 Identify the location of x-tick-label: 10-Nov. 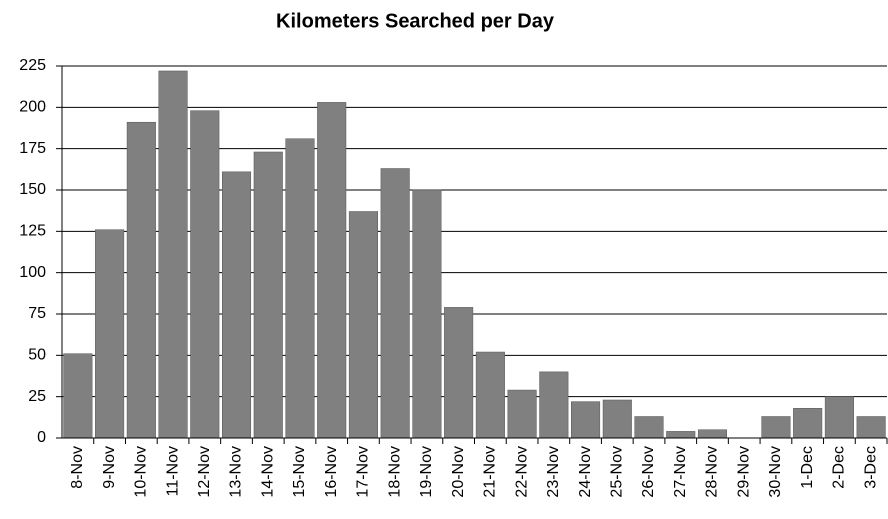
(141, 472).